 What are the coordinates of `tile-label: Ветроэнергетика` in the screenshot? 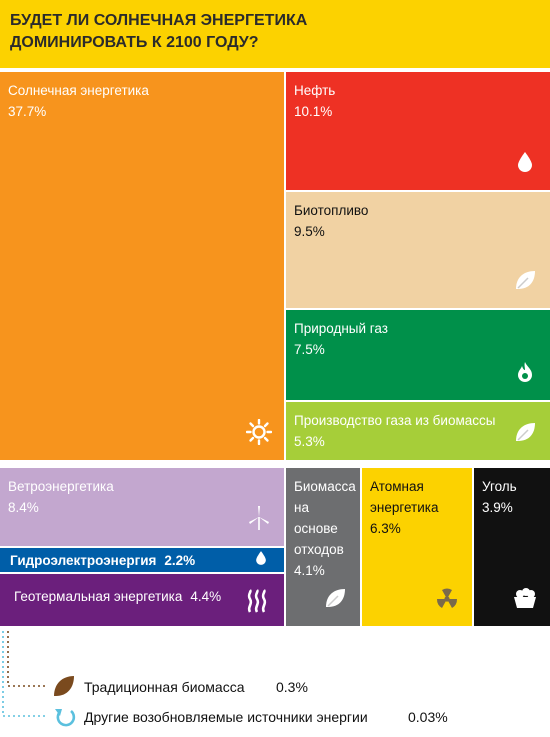 It's located at (61, 486).